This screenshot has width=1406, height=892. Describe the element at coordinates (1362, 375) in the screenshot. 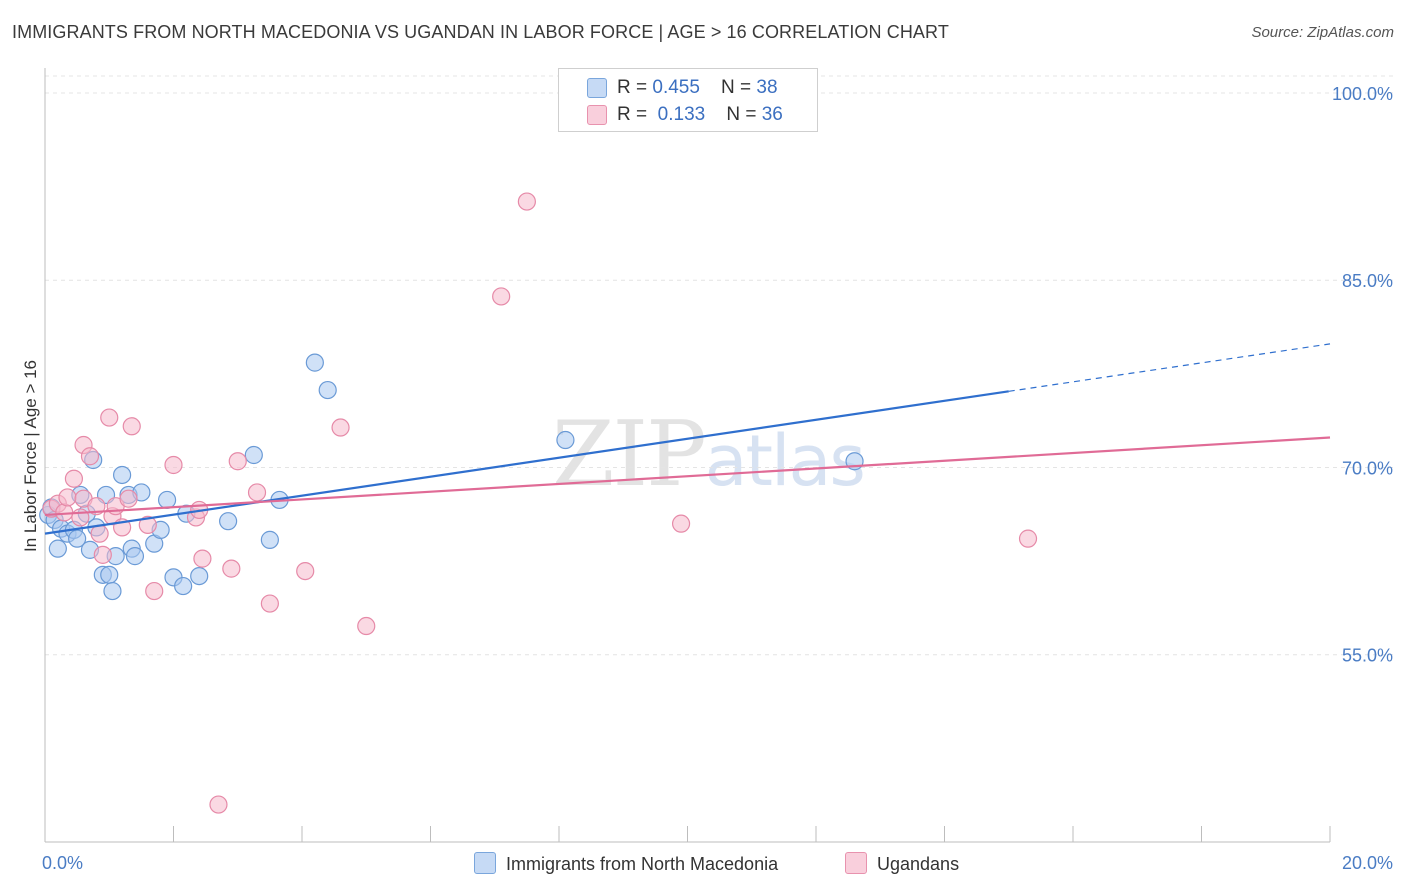

I see `y-tick-labels: 55.0% 70.0% 85.0% 100.0%` at that location.